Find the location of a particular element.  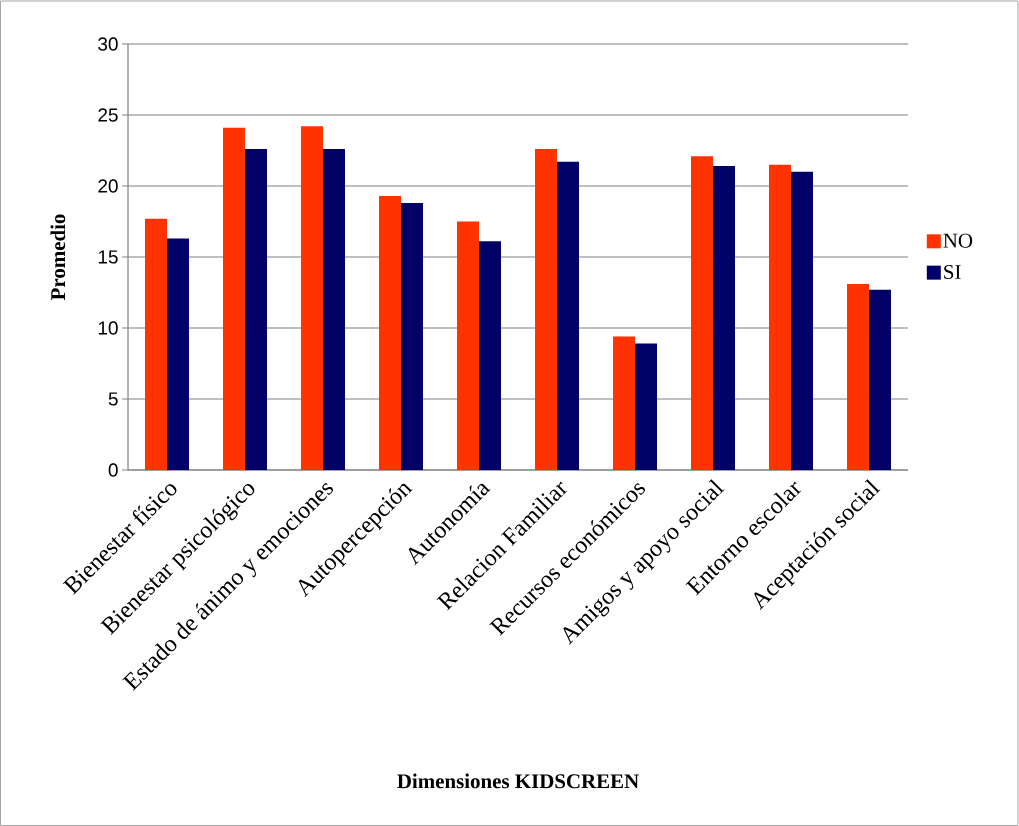

legend-label: SI is located at coordinates (952, 272).